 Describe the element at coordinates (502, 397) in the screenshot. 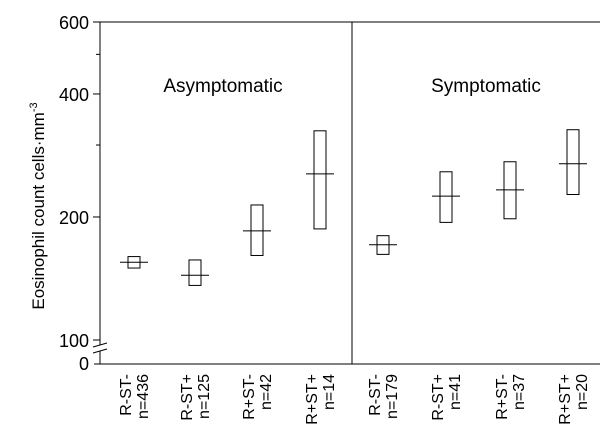

I see `category-label-7: R+ST-` at that location.